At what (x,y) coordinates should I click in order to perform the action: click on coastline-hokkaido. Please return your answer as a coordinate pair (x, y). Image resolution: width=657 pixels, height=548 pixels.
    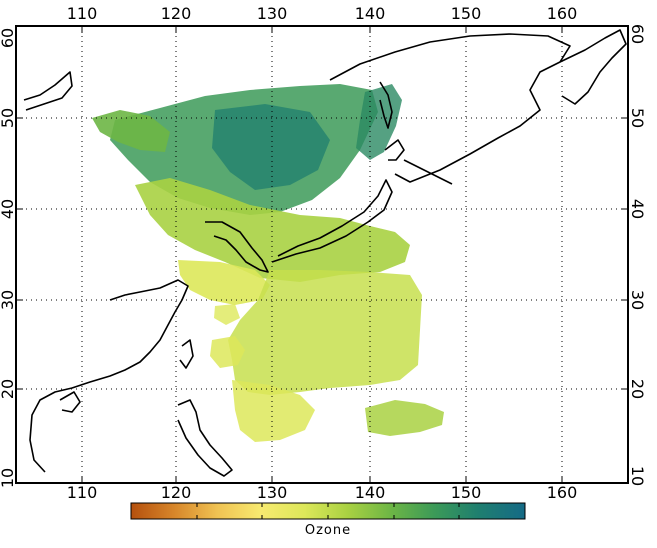
    Looking at the image, I should click on (394, 150).